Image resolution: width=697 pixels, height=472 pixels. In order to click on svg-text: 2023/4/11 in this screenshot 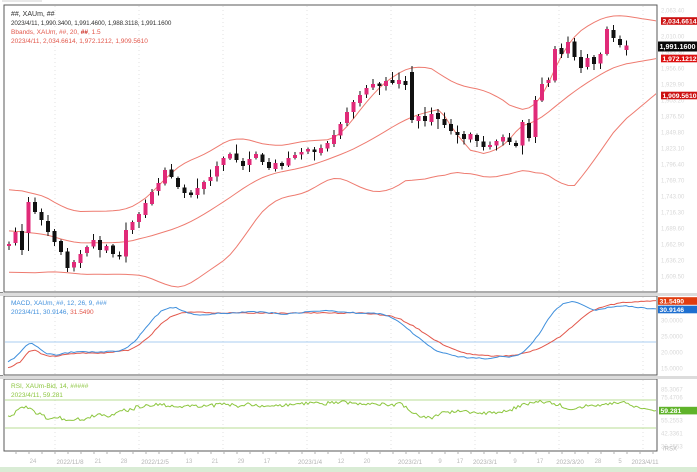, I will do `click(645, 462)`.